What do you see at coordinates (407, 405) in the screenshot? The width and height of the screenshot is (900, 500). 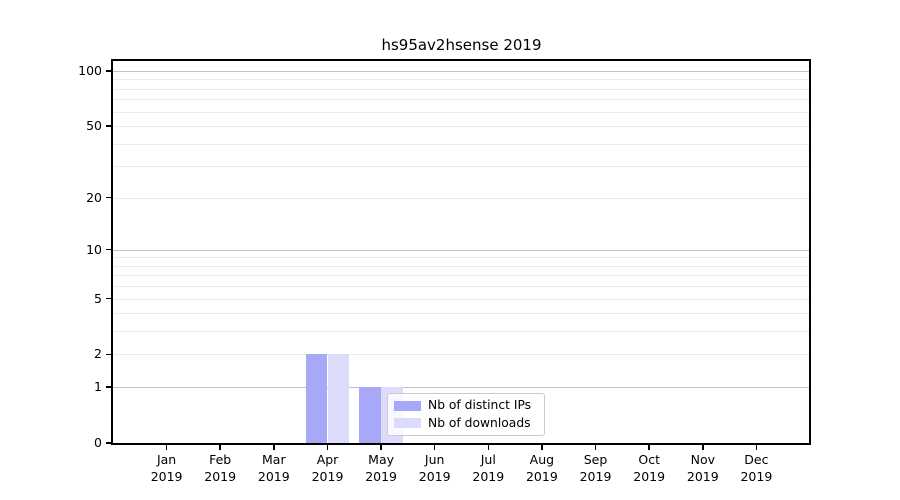 I see `legend-swatch-distinct-ips` at bounding box center [407, 405].